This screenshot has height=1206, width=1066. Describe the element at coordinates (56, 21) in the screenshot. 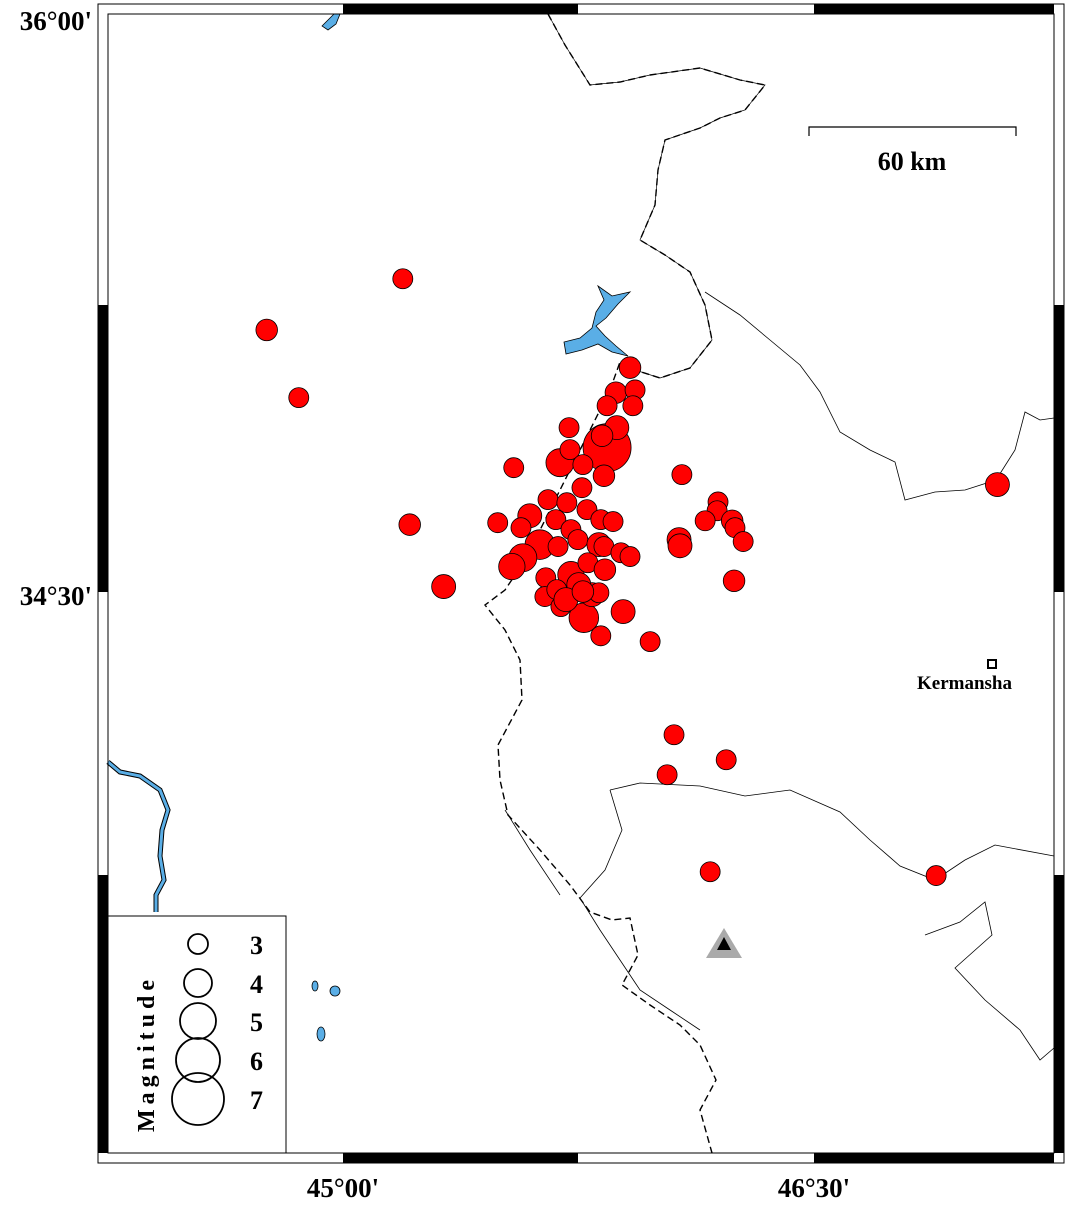

I see `lat-tick-label: 36°00'` at that location.